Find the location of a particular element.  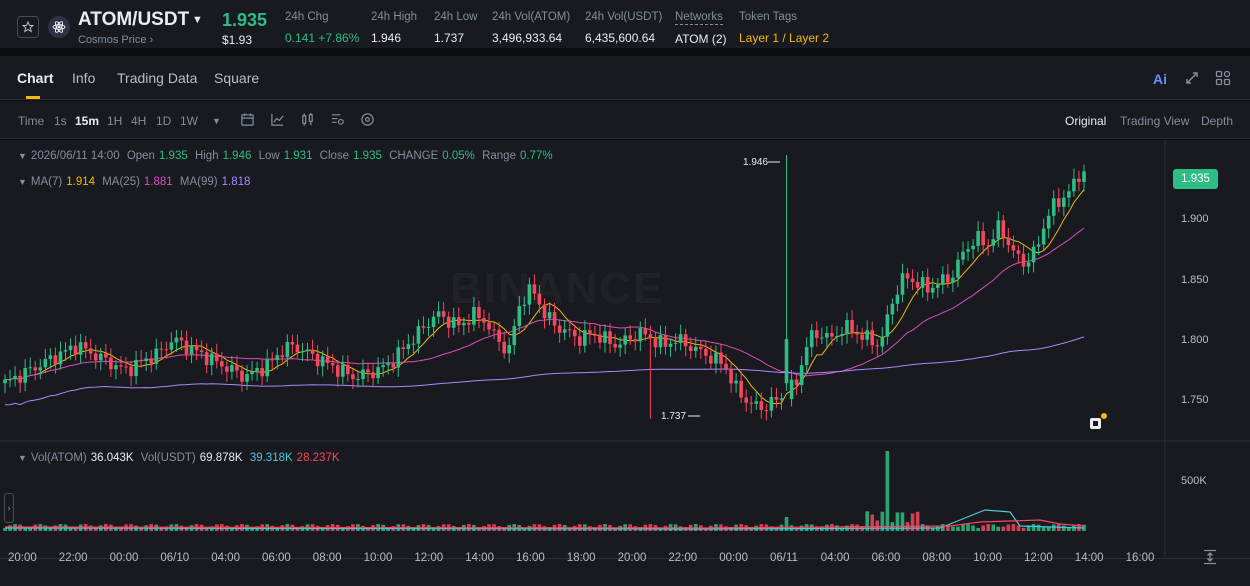

assistant-icon is located at coordinates (1098, 422).